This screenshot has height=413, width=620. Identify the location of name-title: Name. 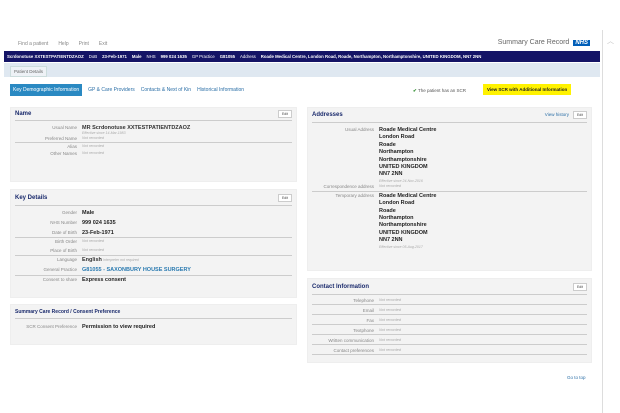
(23, 114).